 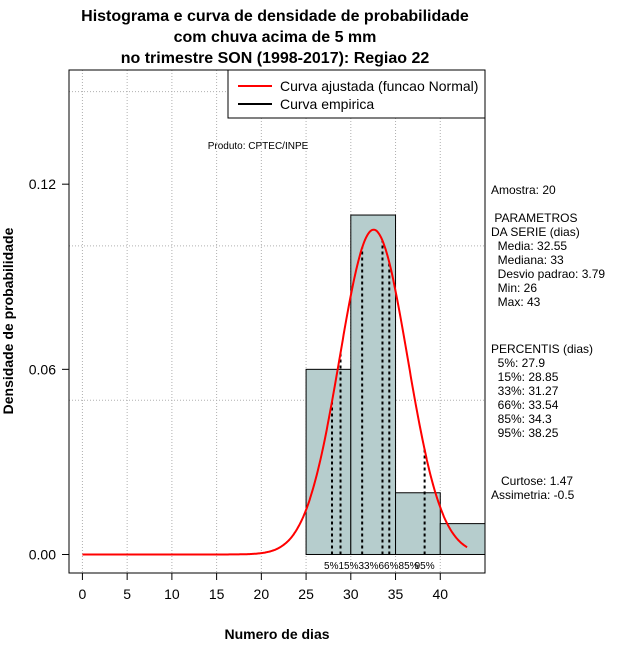 I want to click on y-tick-label: 0.06, so click(x=42, y=369).